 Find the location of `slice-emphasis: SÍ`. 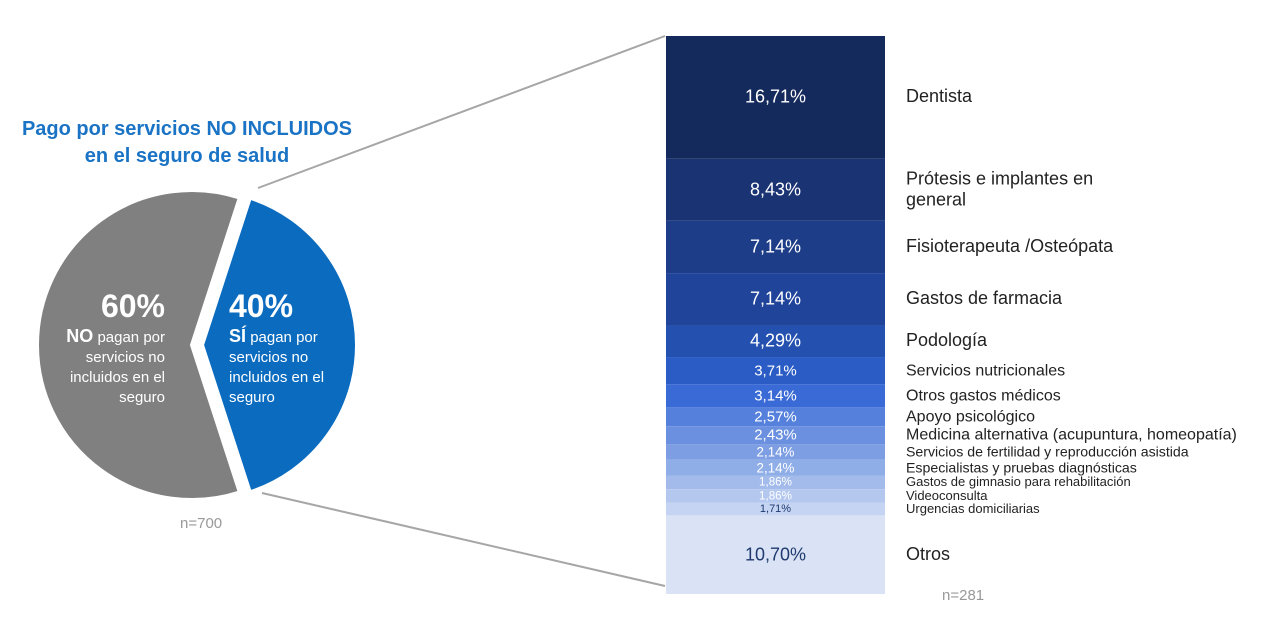

slice-emphasis: SÍ is located at coordinates (238, 336).